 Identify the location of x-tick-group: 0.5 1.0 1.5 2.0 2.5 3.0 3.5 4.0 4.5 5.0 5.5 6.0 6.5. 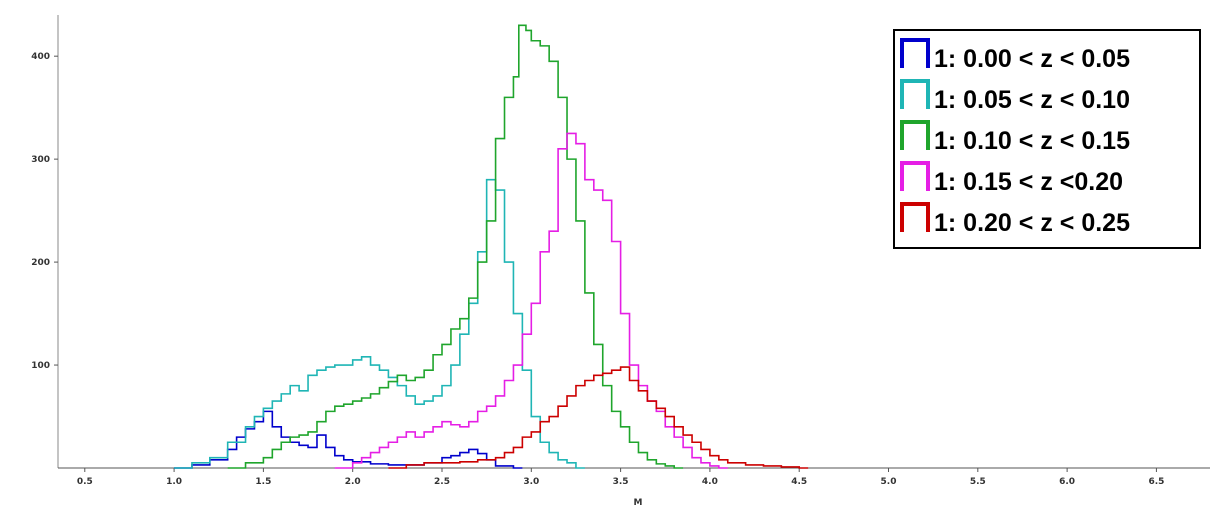
(620, 477).